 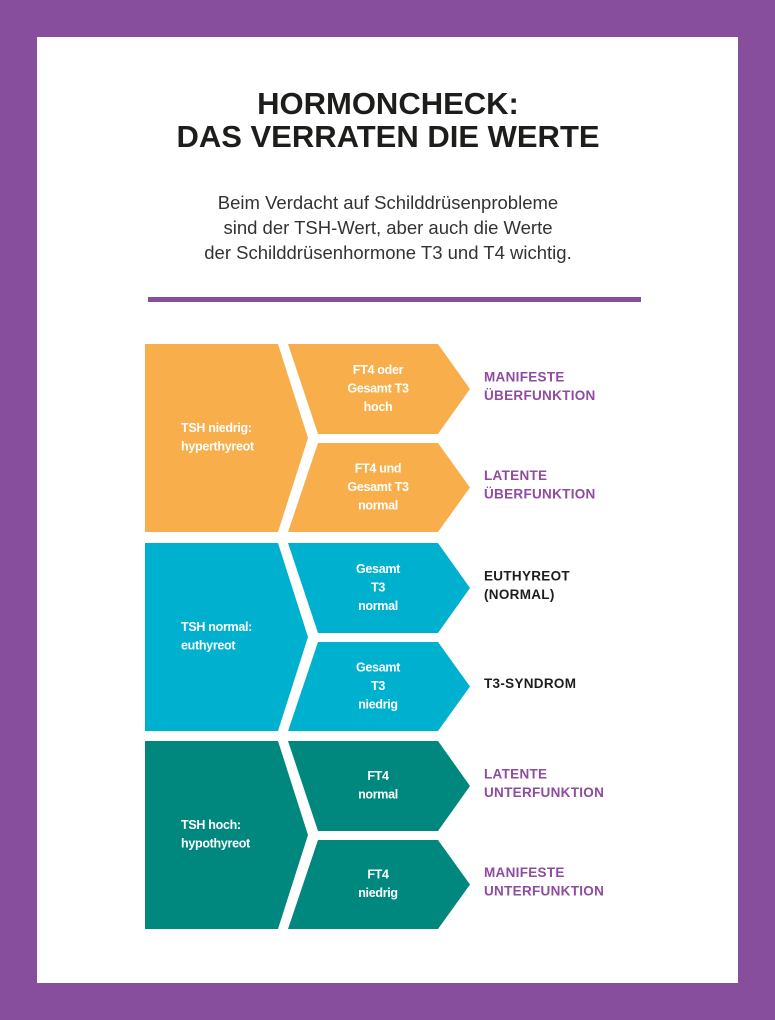 What do you see at coordinates (394, 299) in the screenshot?
I see `divider` at bounding box center [394, 299].